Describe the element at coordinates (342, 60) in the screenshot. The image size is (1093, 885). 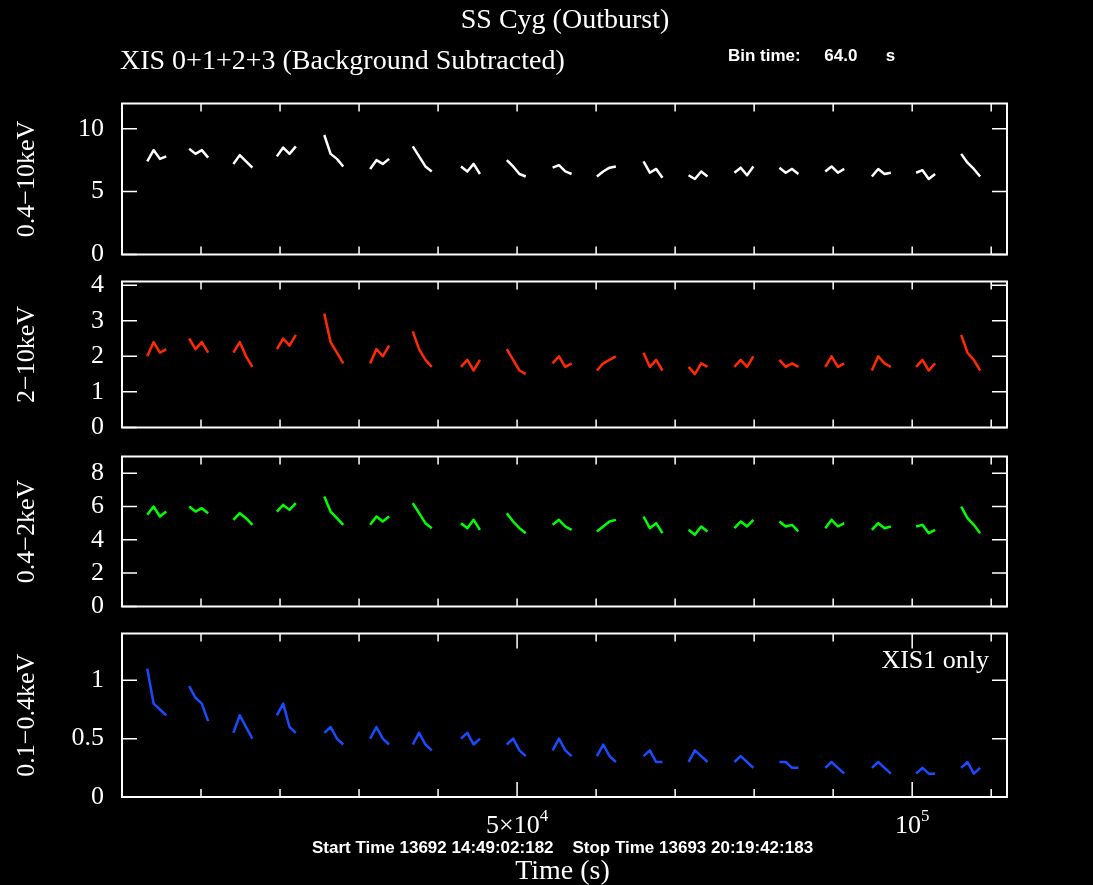
I see `chart-subtitle: XIS 0+1+2+3 (Background Subtracted)` at that location.